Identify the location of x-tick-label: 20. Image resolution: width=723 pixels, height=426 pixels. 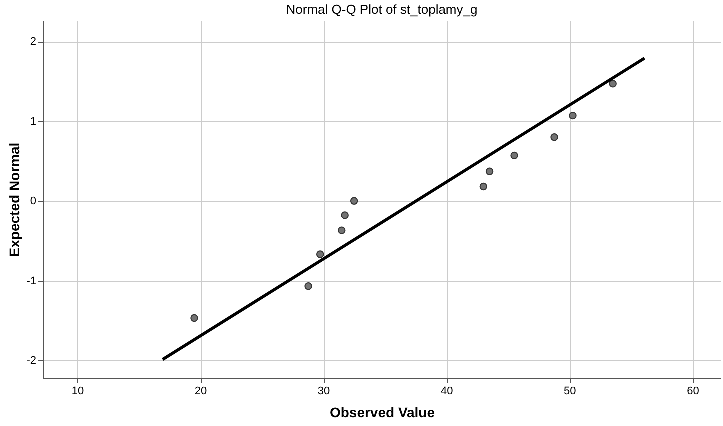
(201, 392).